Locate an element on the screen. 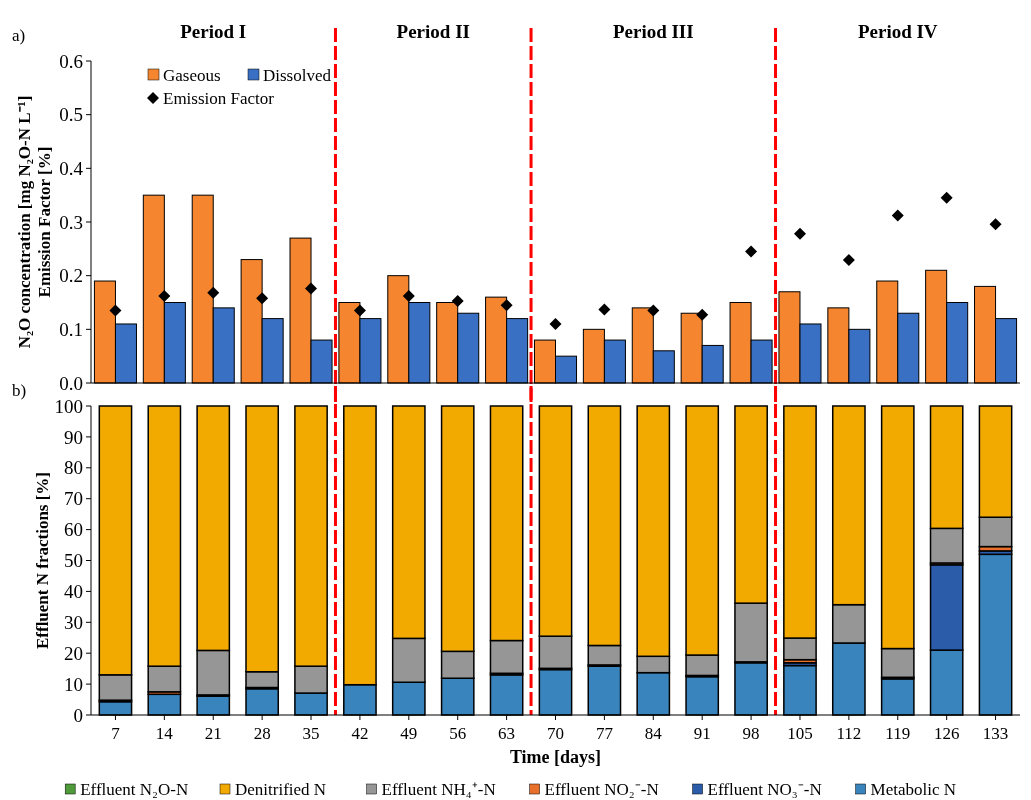  chart-title: a) is located at coordinates (19, 35).